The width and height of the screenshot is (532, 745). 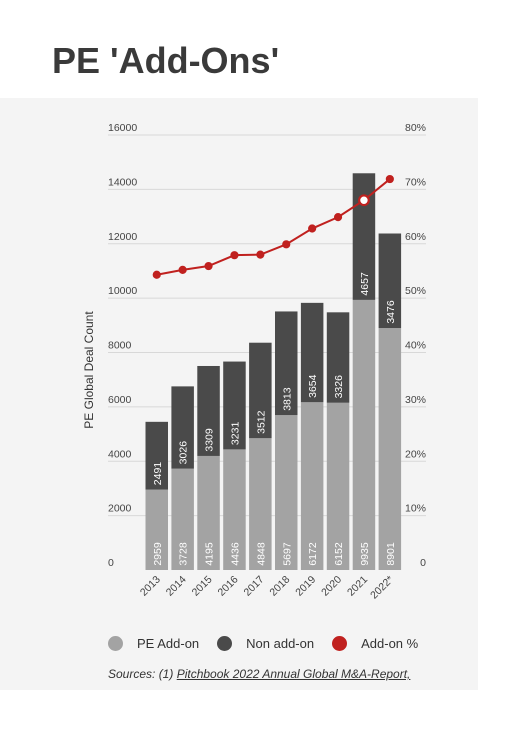 I want to click on y2-tick-label: 50%, so click(x=415, y=291).